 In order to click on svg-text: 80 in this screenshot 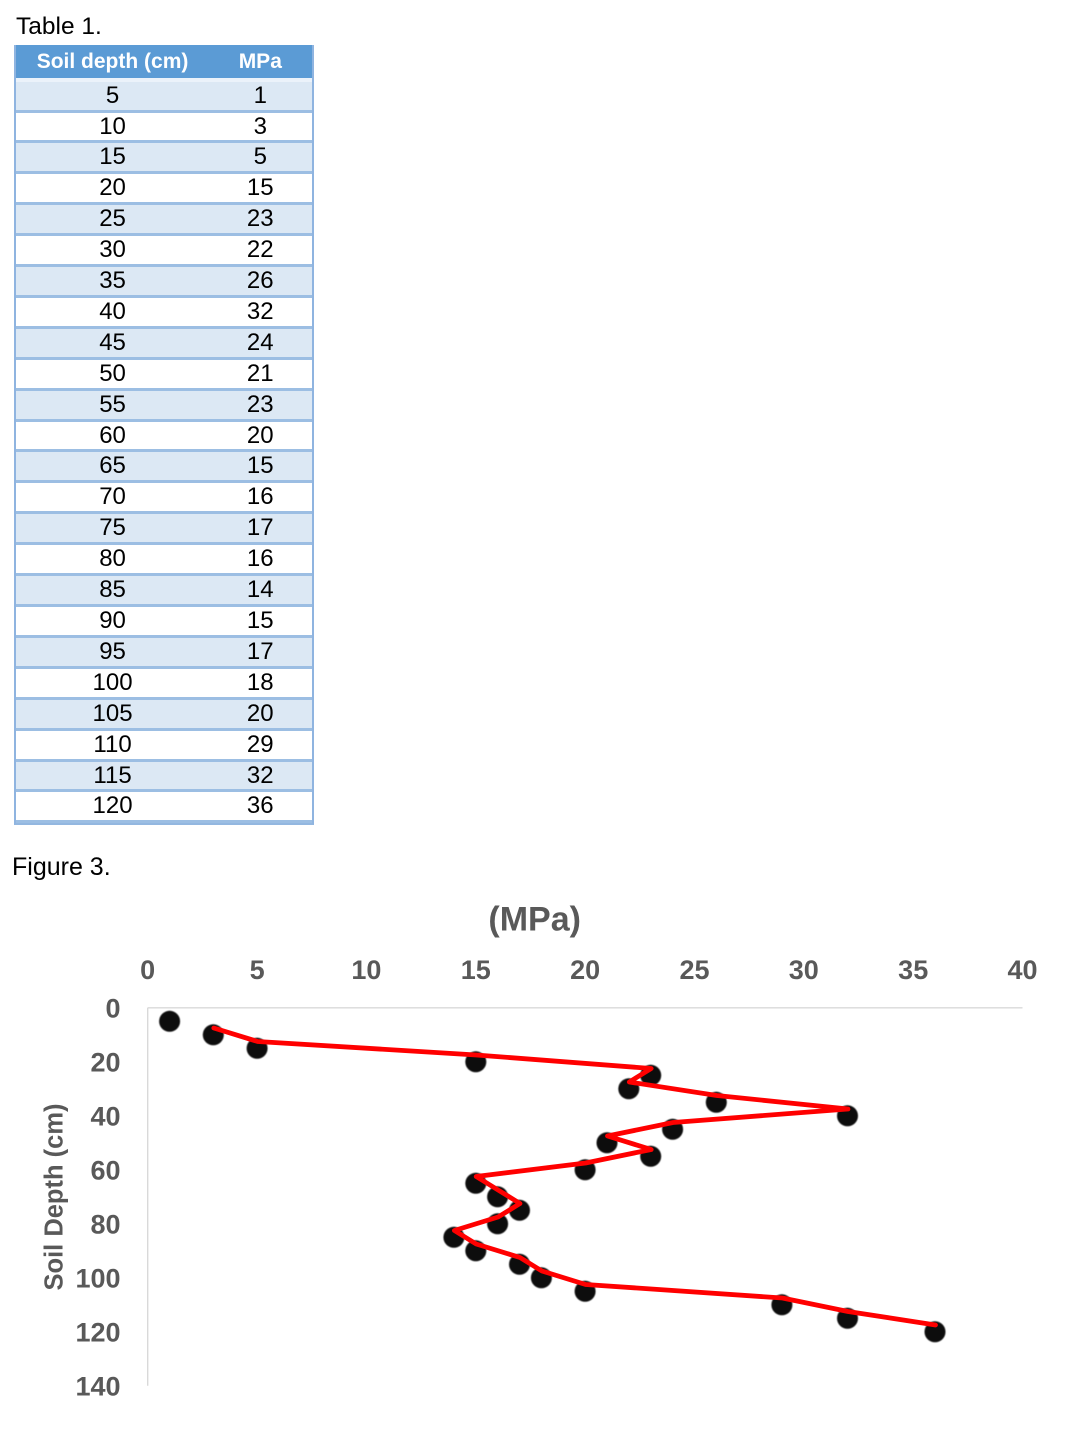, I will do `click(105, 1225)`.